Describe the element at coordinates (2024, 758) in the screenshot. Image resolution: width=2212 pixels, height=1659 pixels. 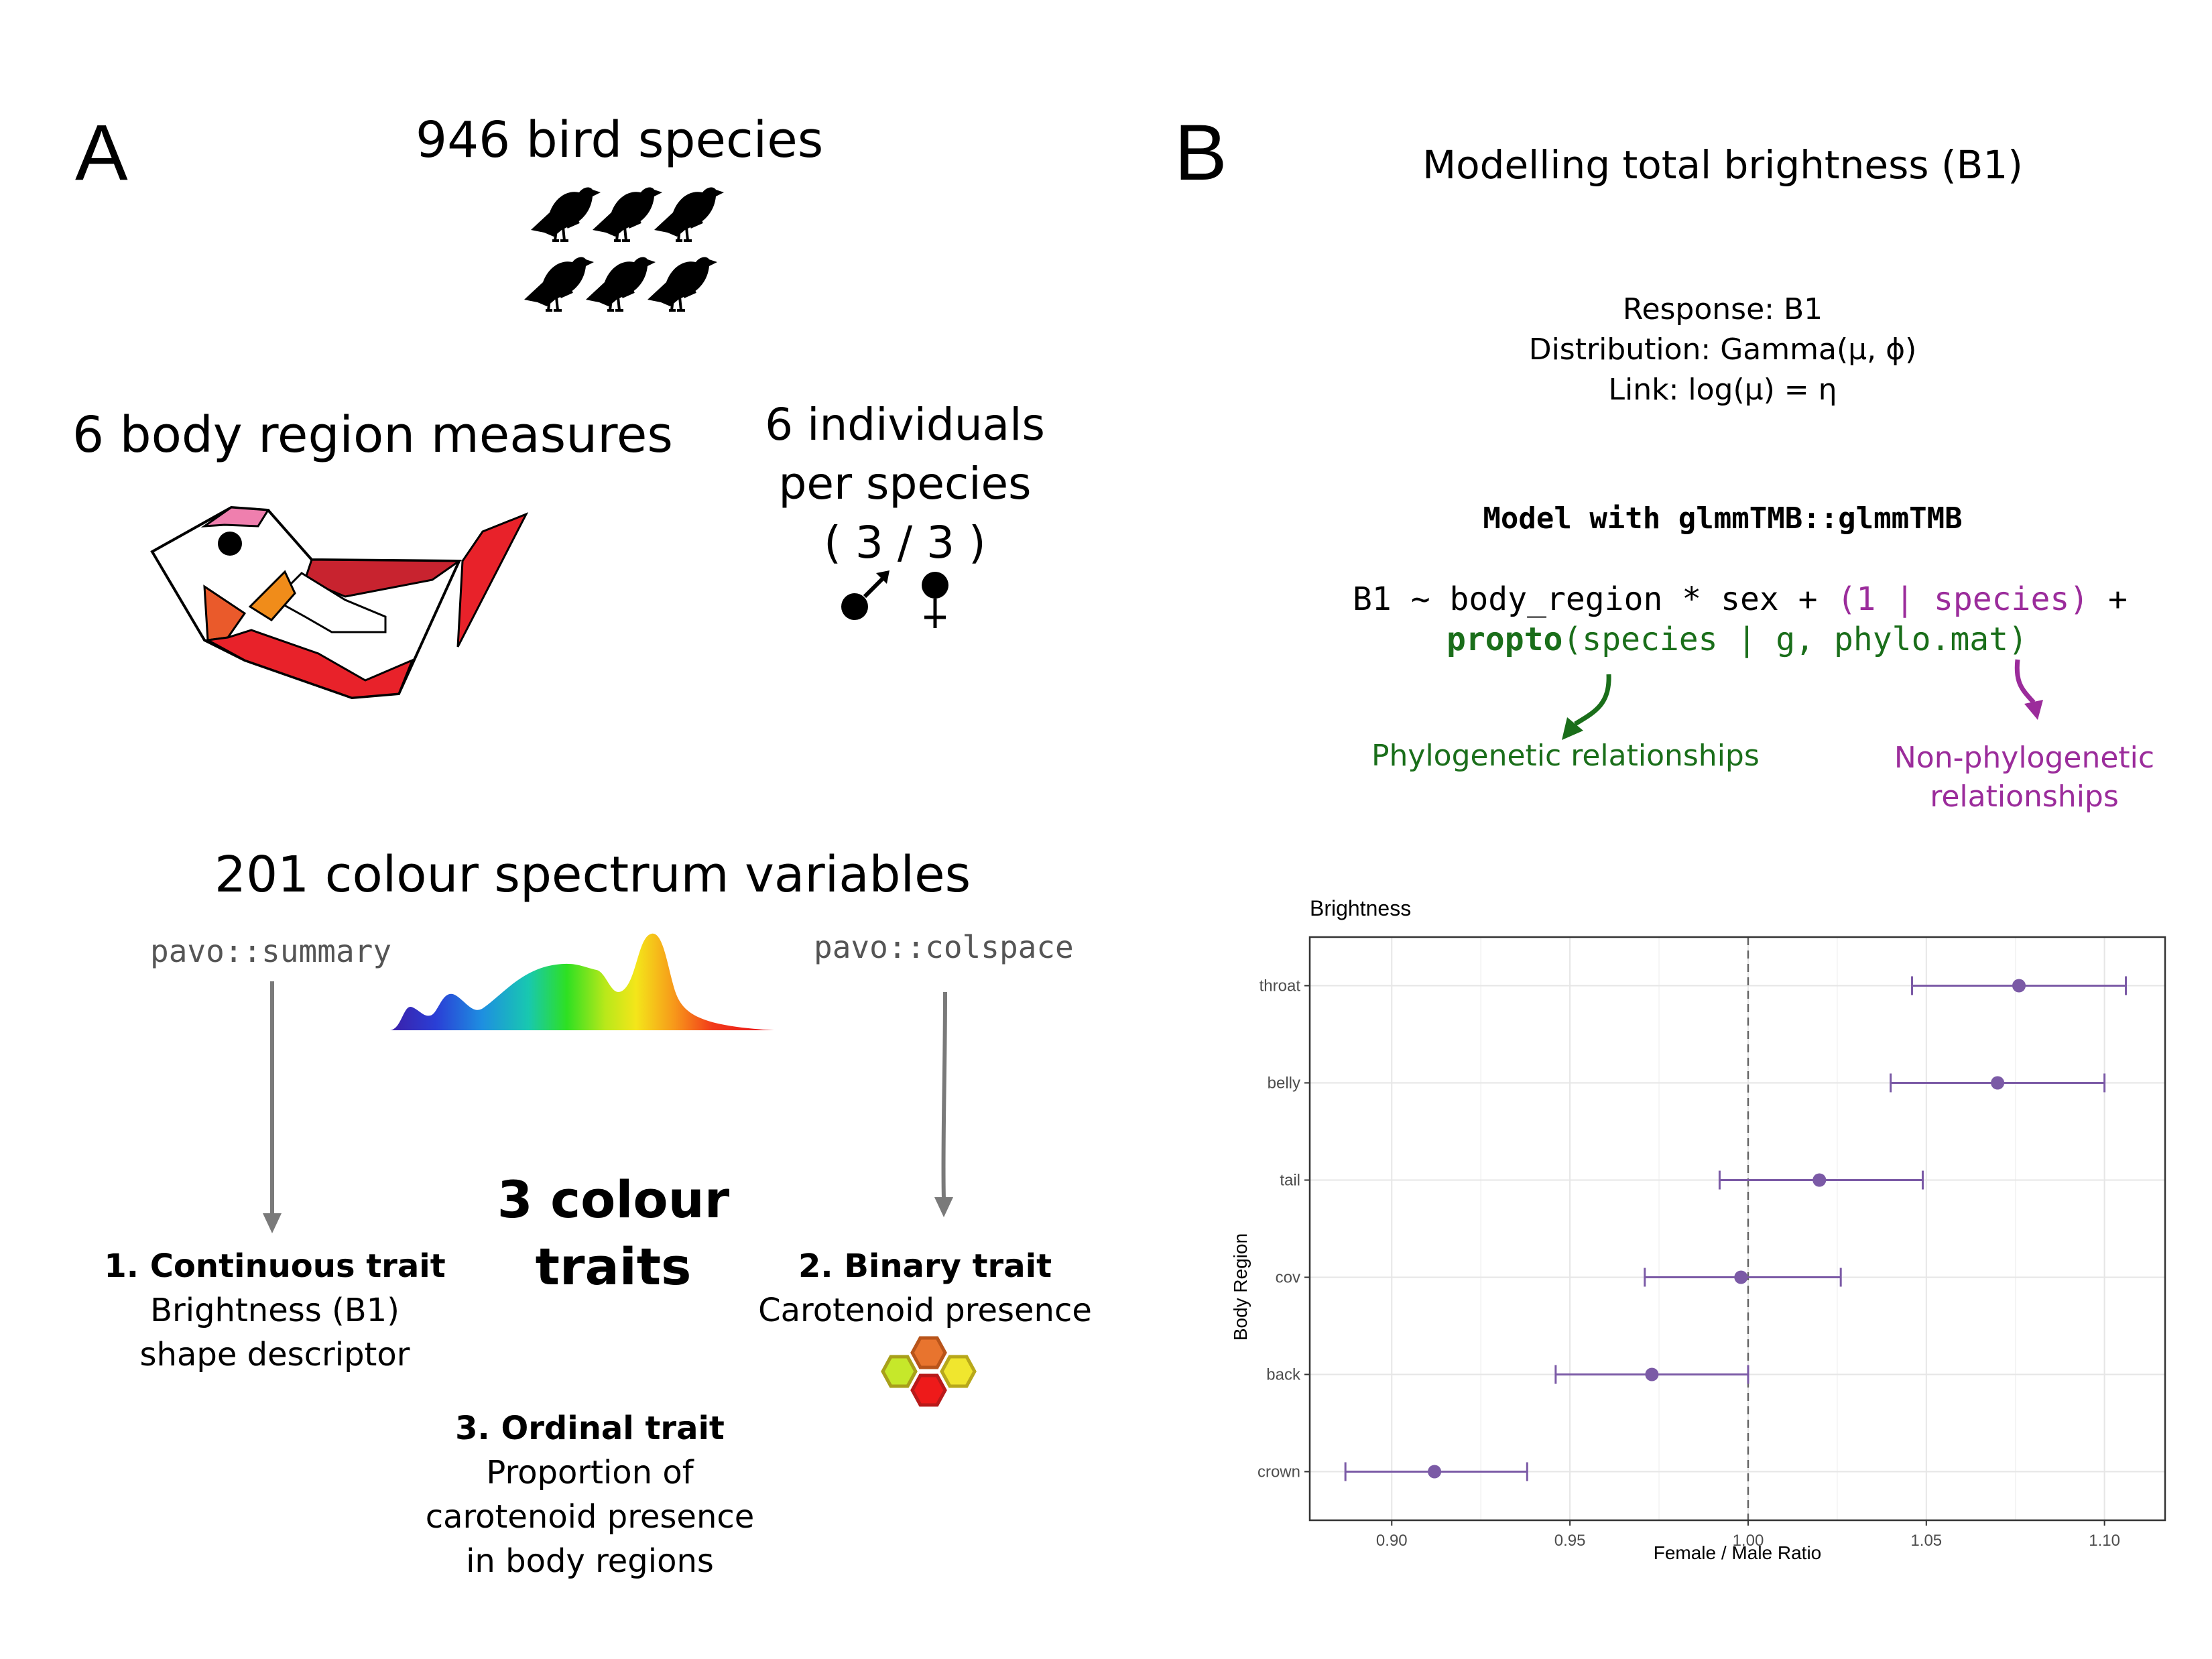
I see `nonphylo-label-line-1: Non-phylogenetic` at that location.